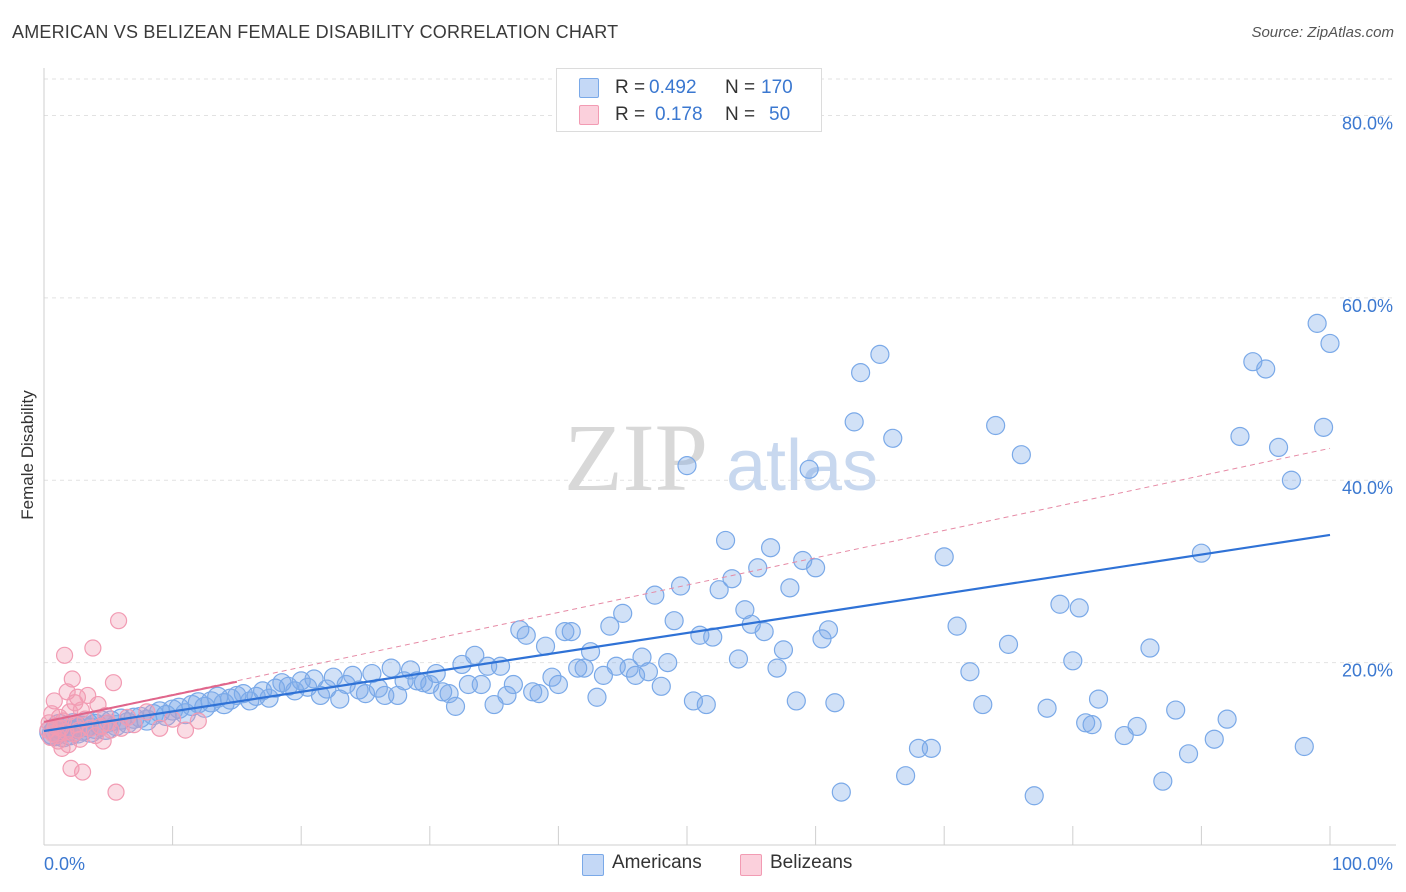 Image resolution: width=1406 pixels, height=892 pixels. What do you see at coordinates (1362, 864) in the screenshot?
I see `x-tick-label-max: 100.0%` at bounding box center [1362, 864].